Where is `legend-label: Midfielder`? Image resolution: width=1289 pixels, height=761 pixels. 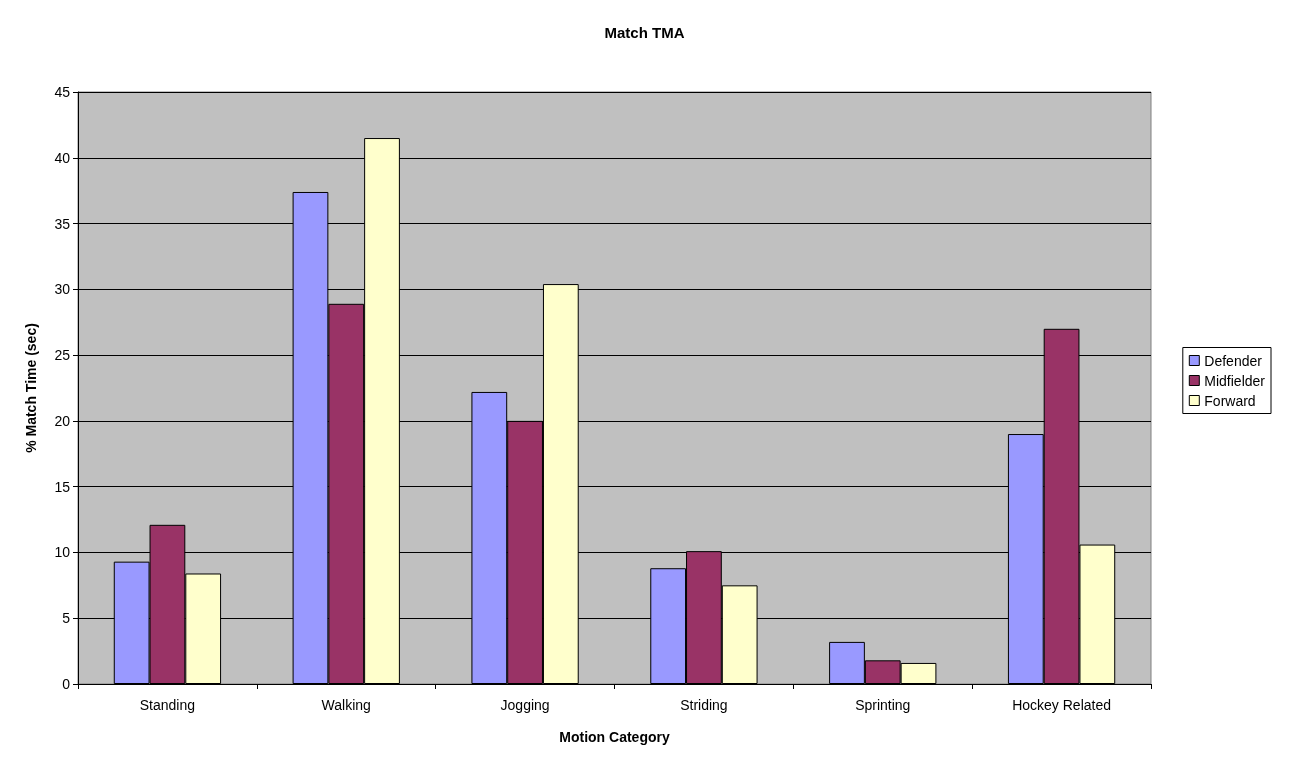 legend-label: Midfielder is located at coordinates (1235, 380).